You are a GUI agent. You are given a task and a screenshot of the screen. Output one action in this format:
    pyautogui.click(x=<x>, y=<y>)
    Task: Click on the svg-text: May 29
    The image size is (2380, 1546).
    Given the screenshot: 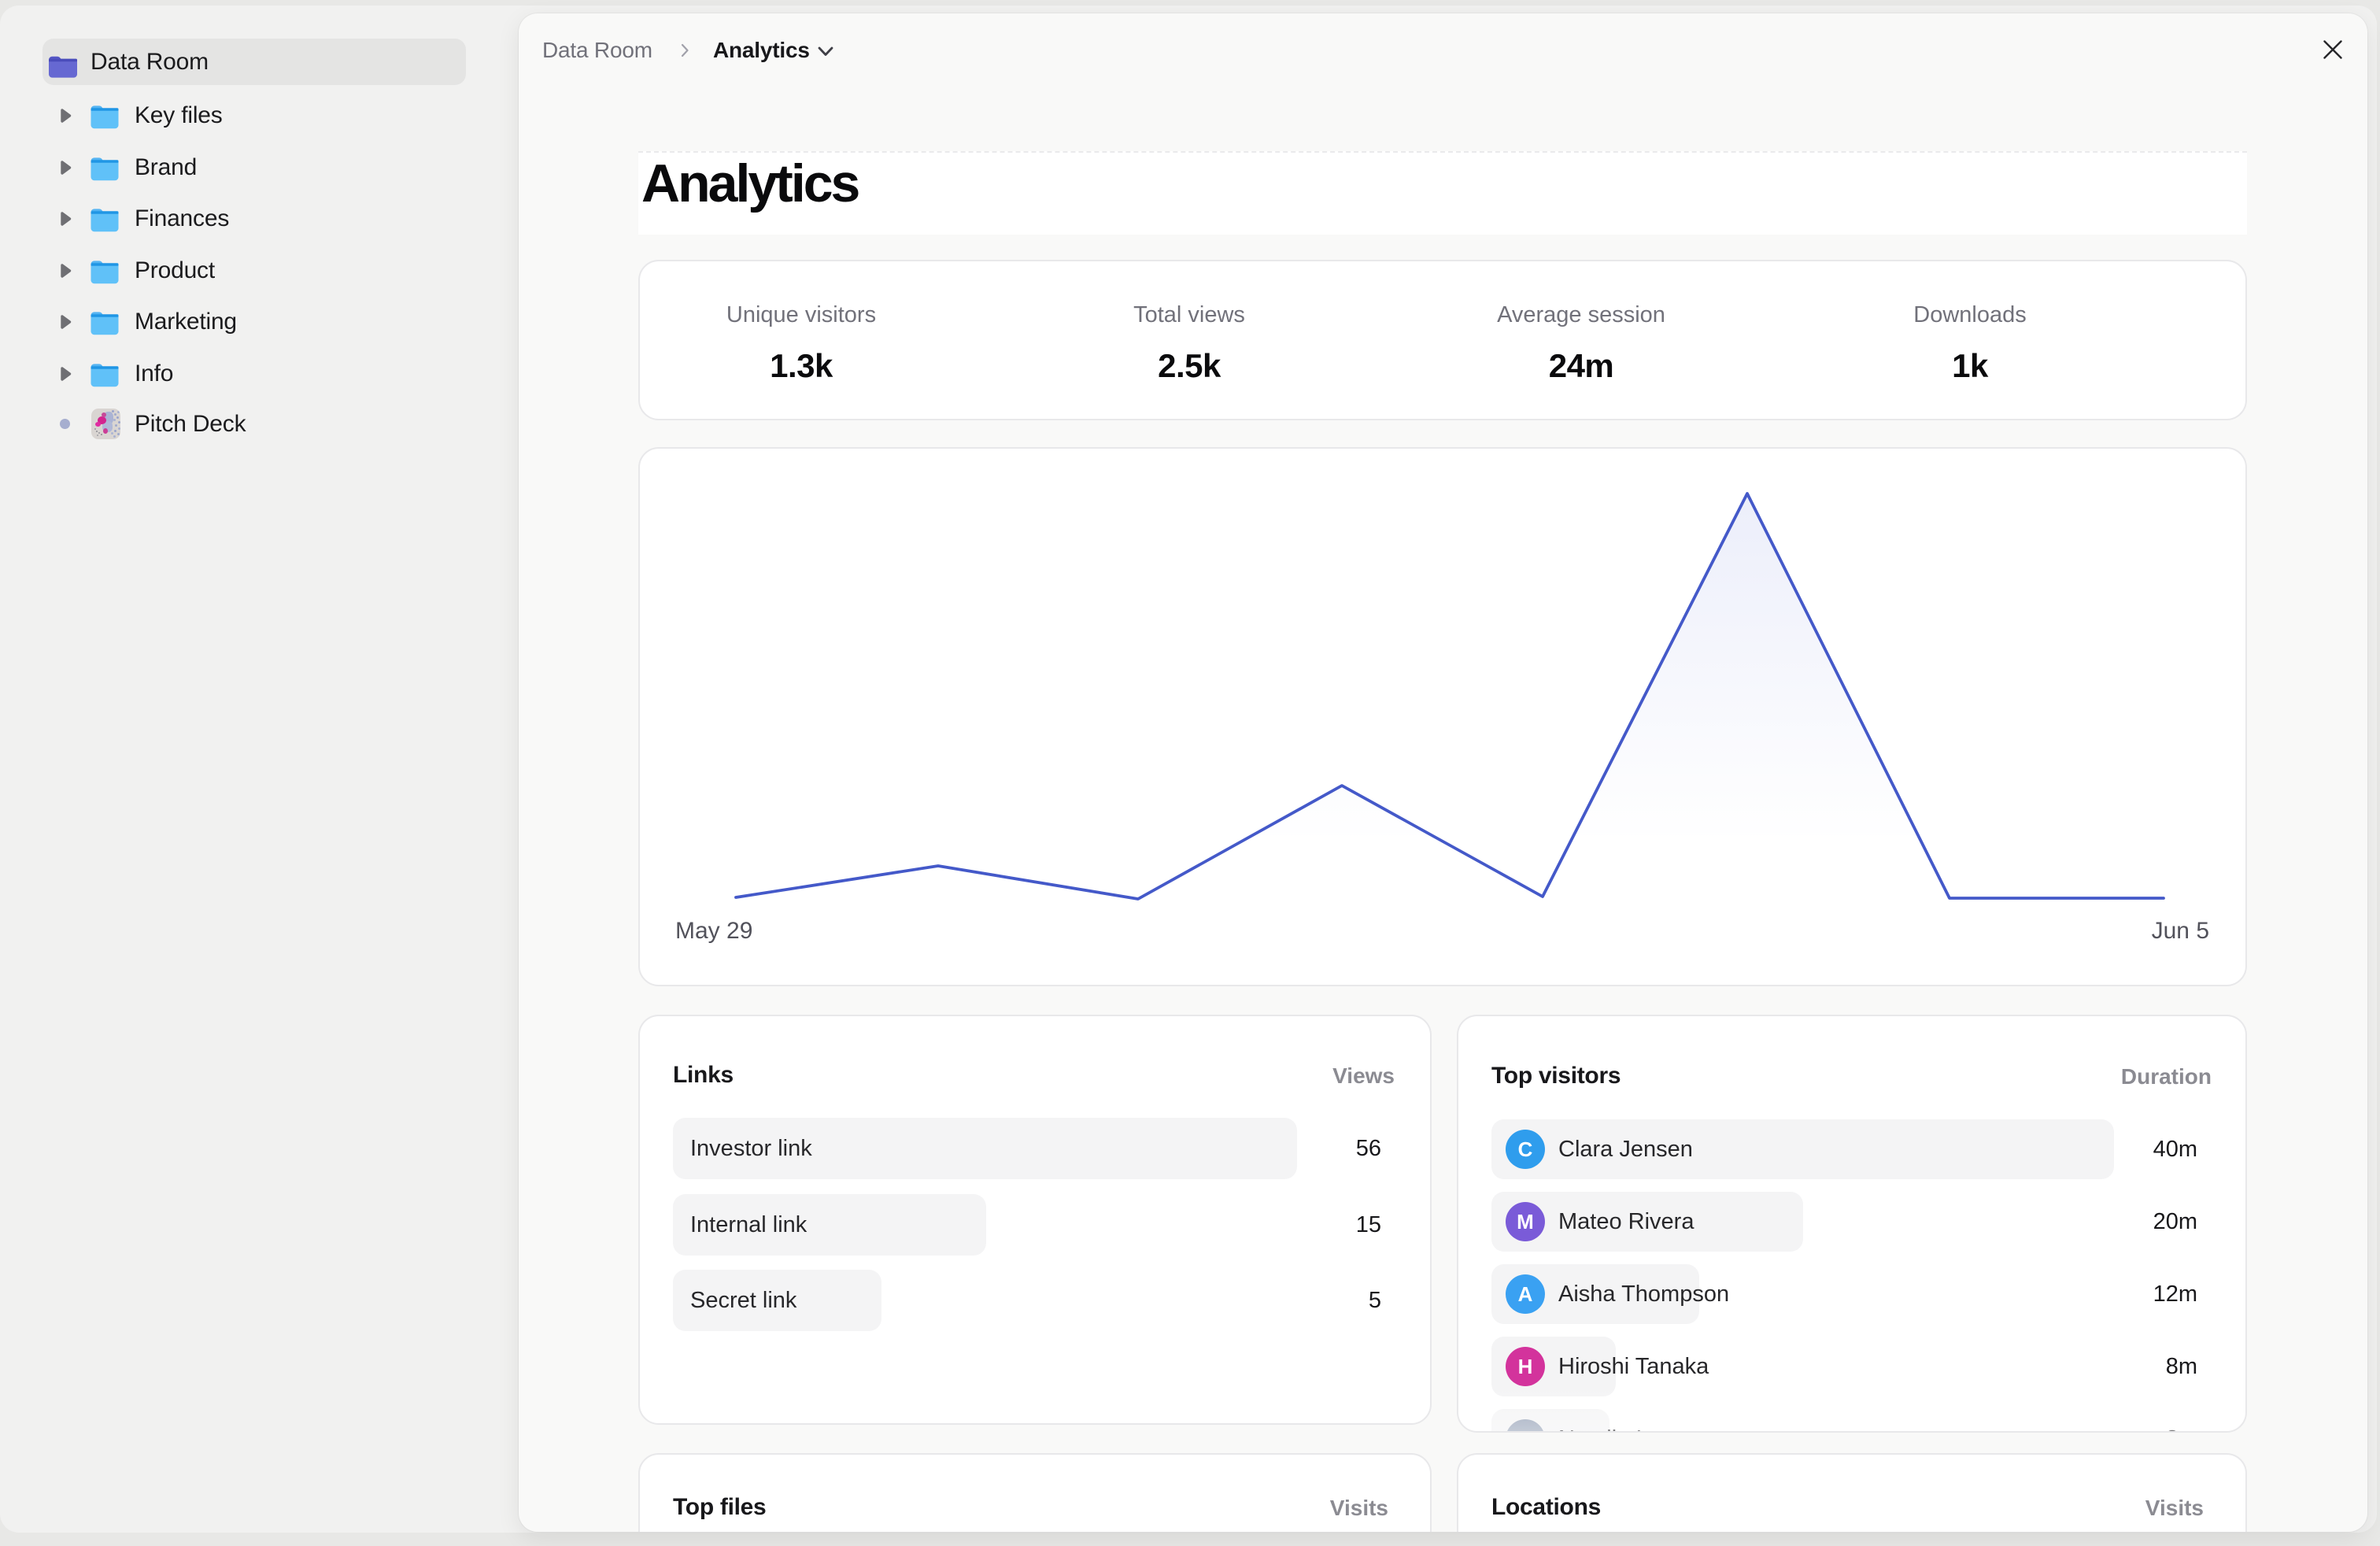 What is the action you would take?
    pyautogui.click(x=713, y=931)
    